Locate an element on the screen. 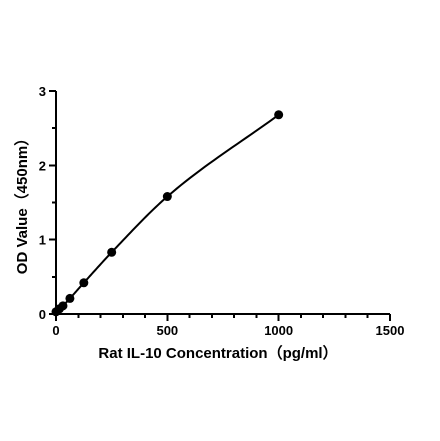  x-tick-label: 1000 is located at coordinates (278, 330).